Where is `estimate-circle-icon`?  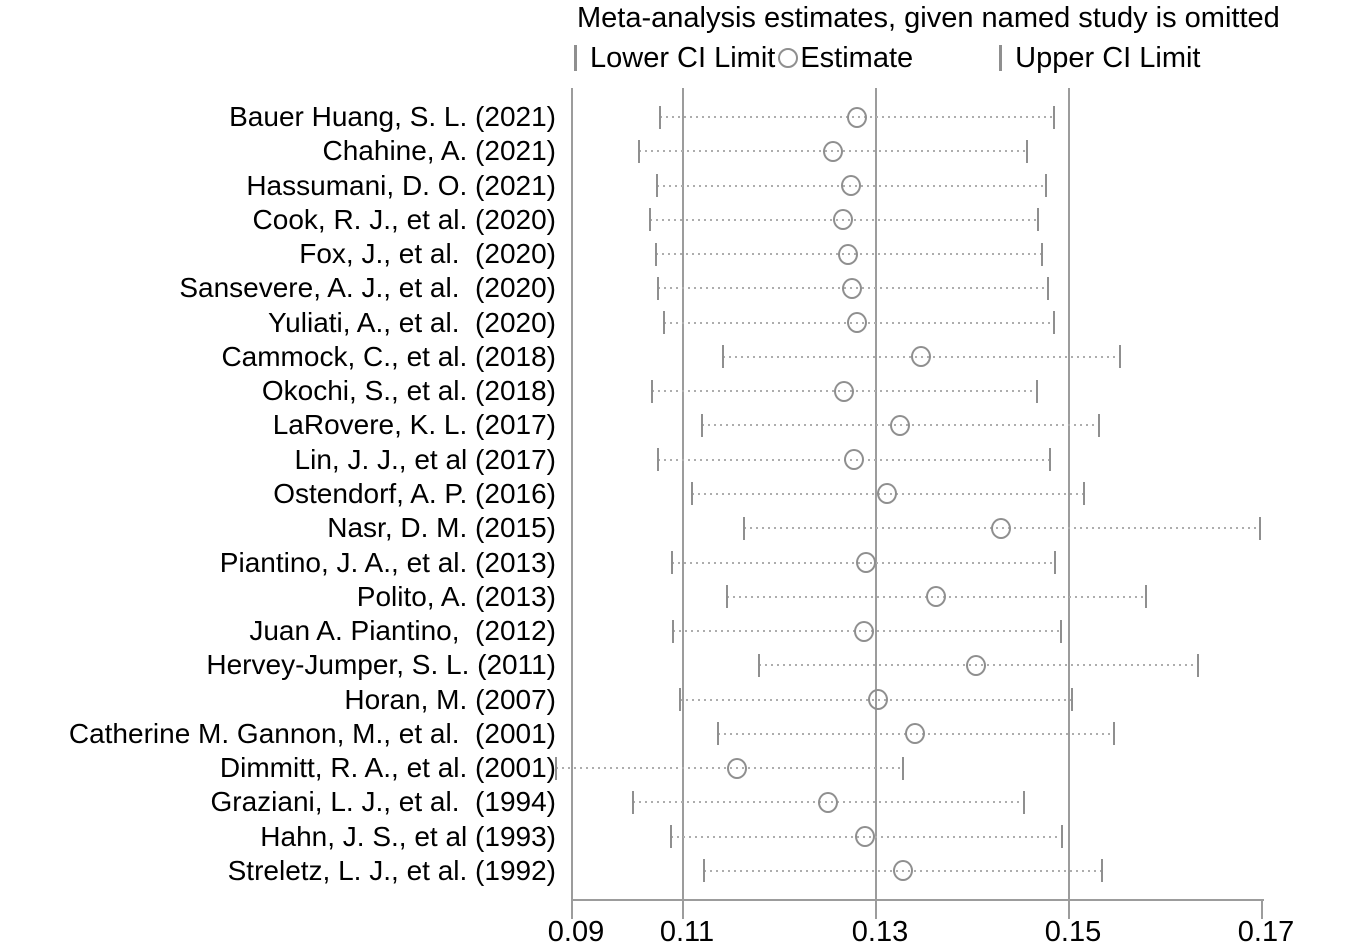 estimate-circle-icon is located at coordinates (788, 58).